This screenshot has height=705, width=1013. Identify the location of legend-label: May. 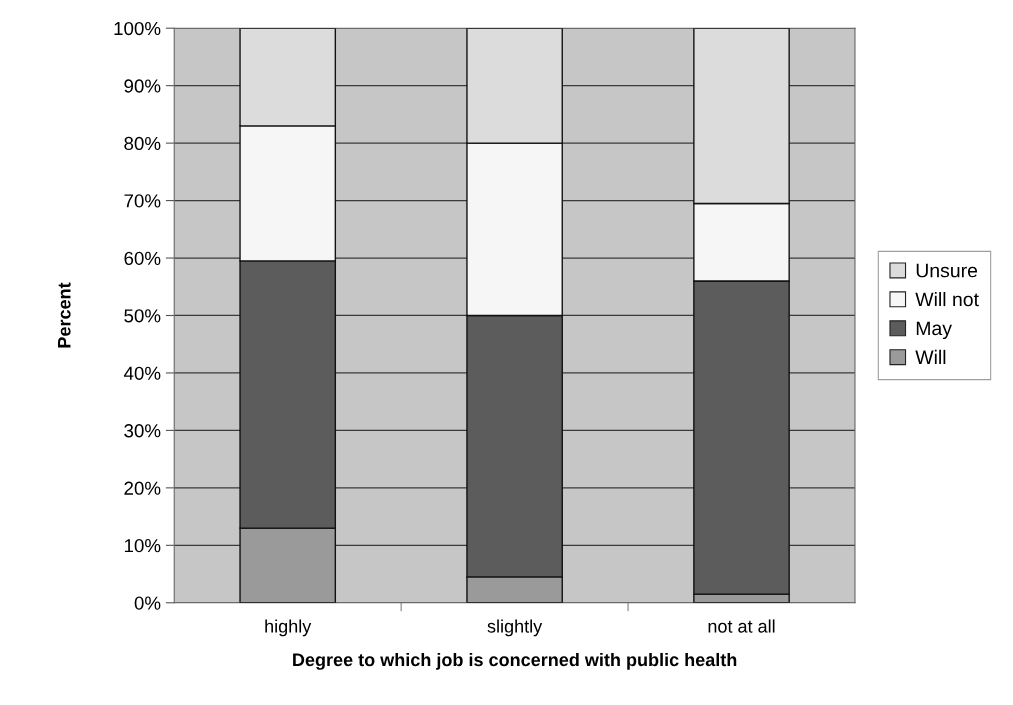
(934, 330).